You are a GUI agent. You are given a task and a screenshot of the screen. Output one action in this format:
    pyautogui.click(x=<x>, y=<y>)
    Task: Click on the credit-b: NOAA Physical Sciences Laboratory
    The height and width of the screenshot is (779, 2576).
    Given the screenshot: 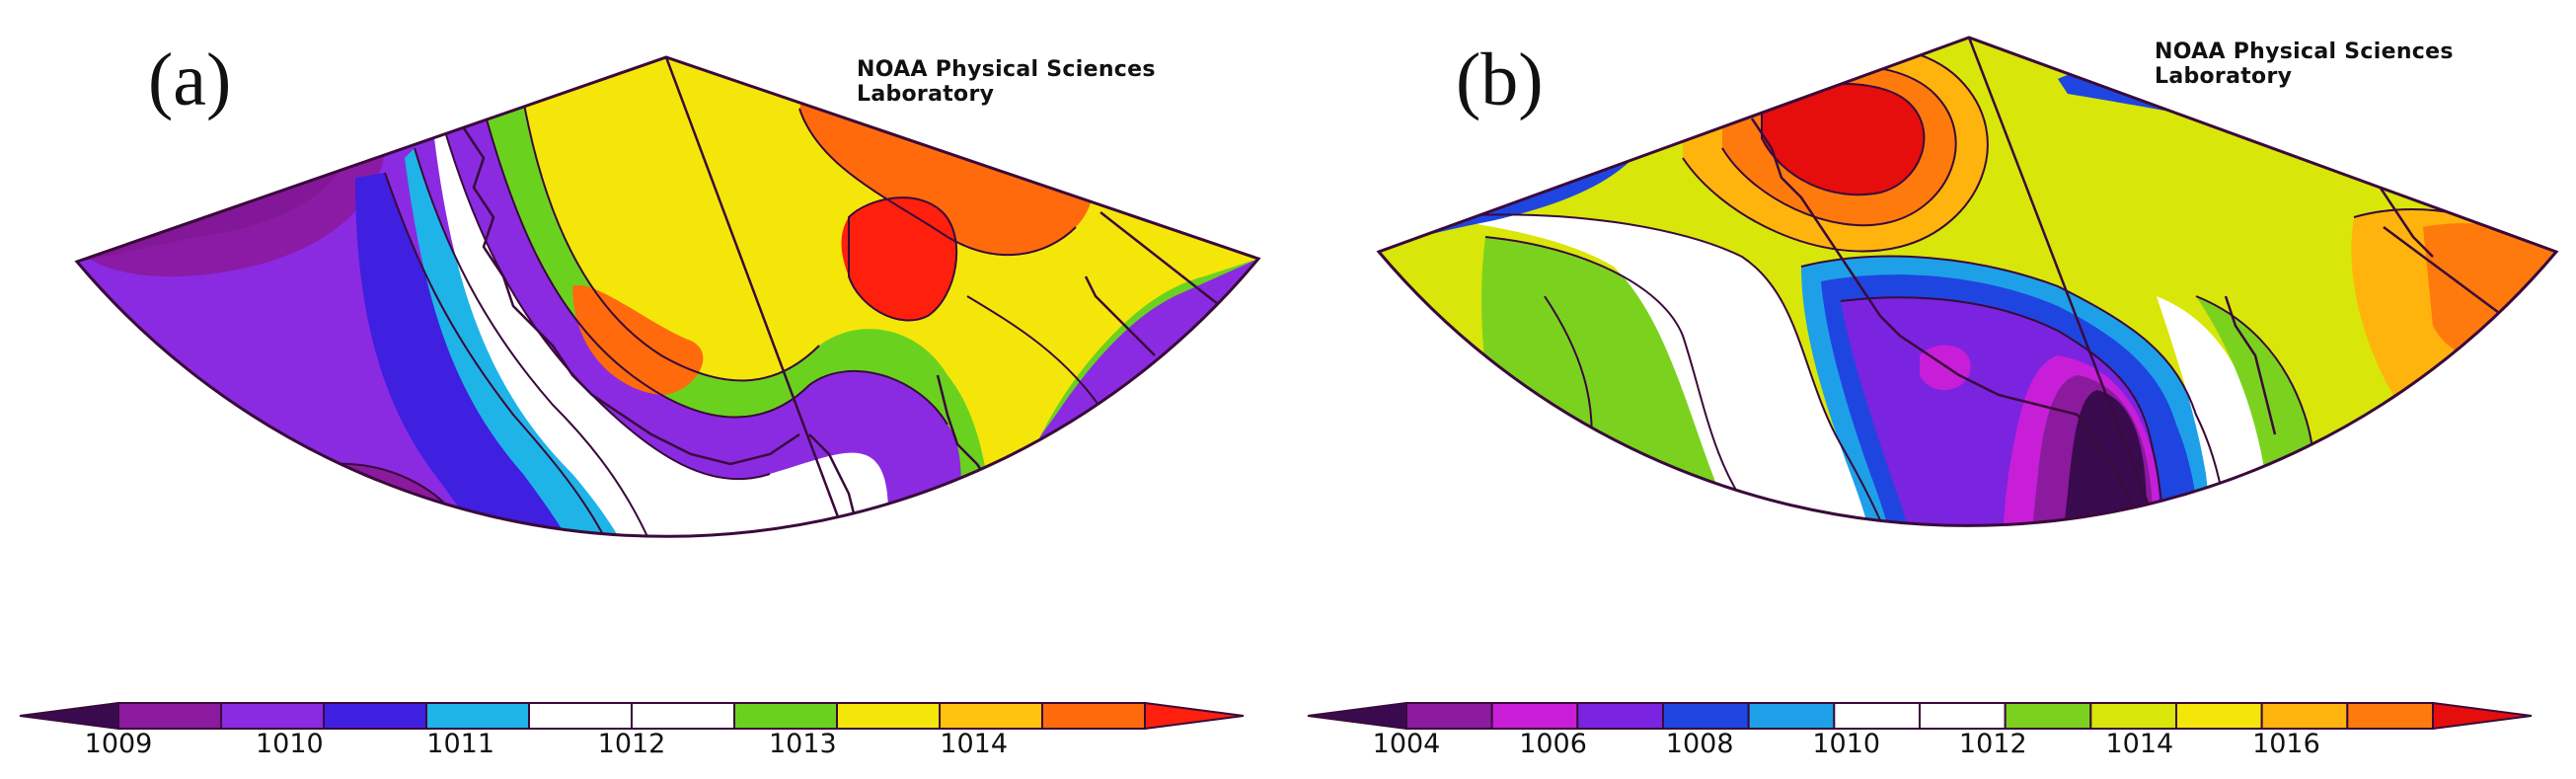 What is the action you would take?
    pyautogui.click(x=2304, y=64)
    